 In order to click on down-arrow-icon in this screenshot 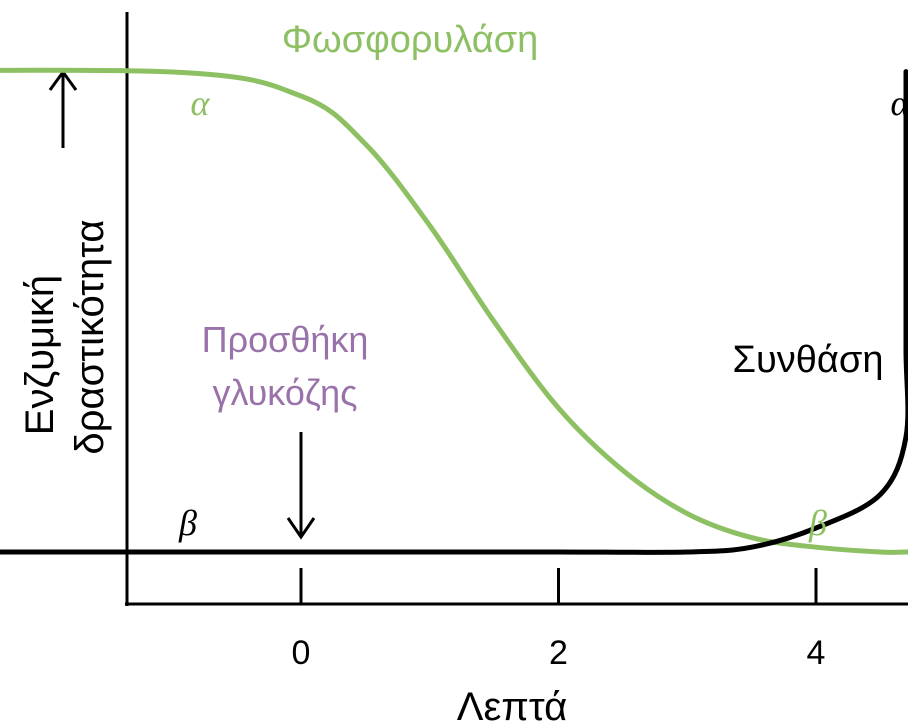, I will do `click(301, 486)`.